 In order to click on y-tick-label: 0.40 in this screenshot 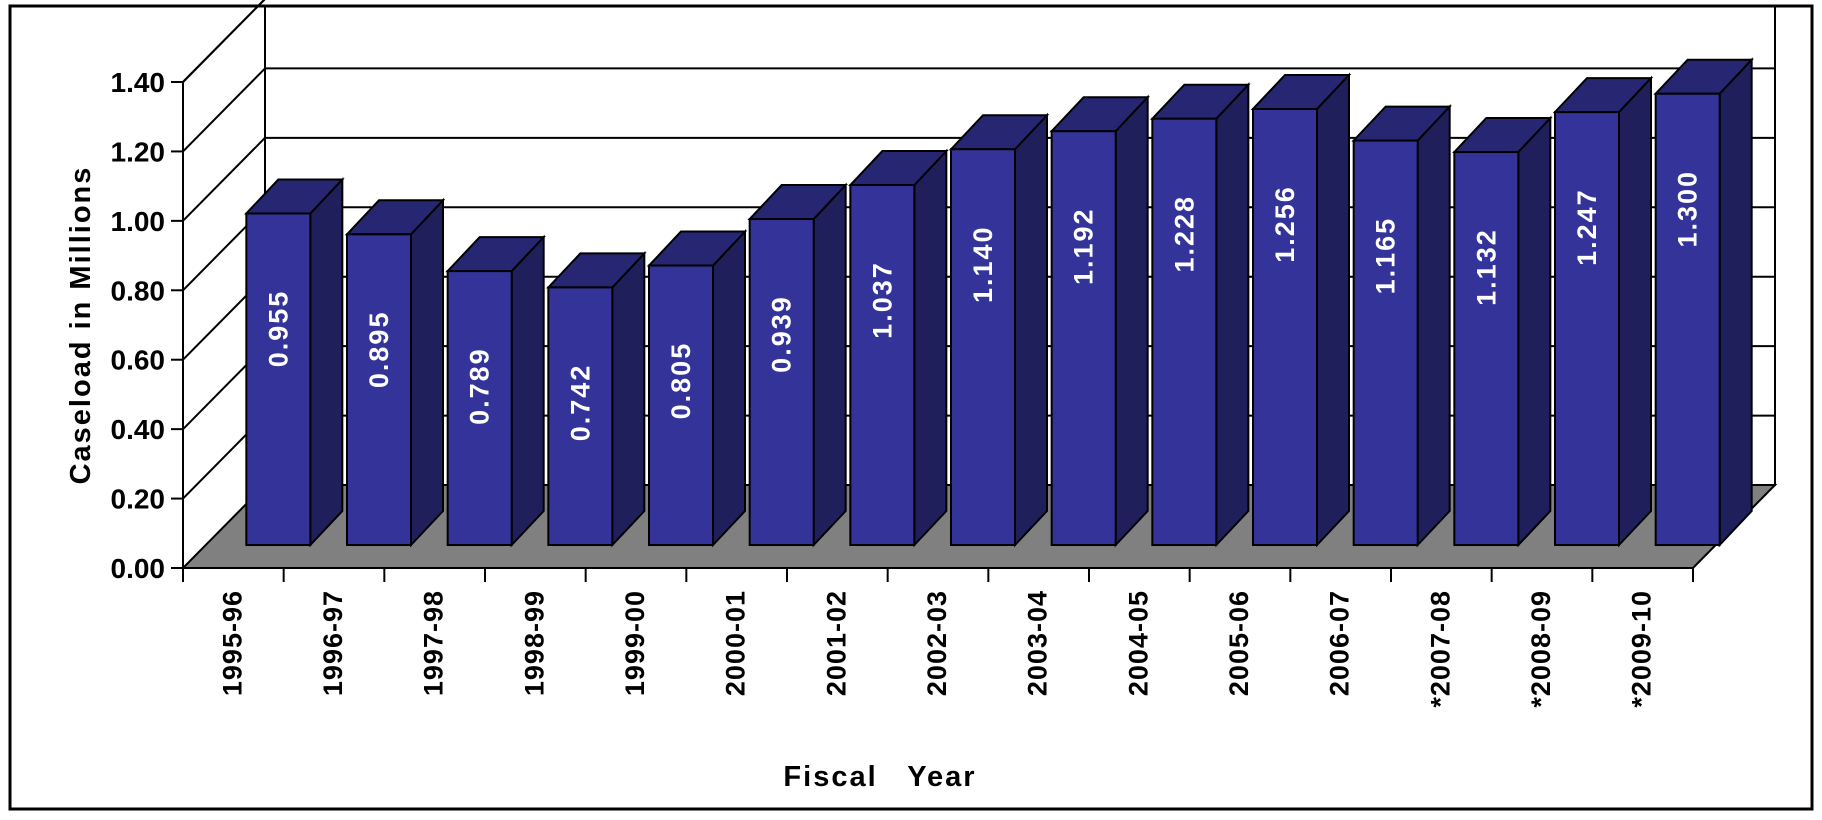, I will do `click(138, 429)`.